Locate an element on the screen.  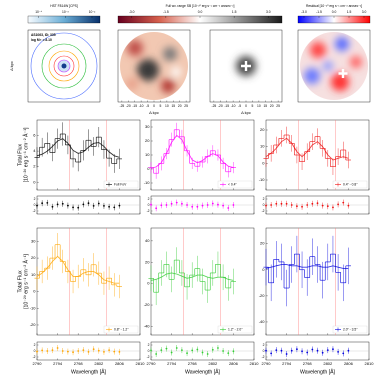
colorbar-strips is located at coordinates (199, 19).